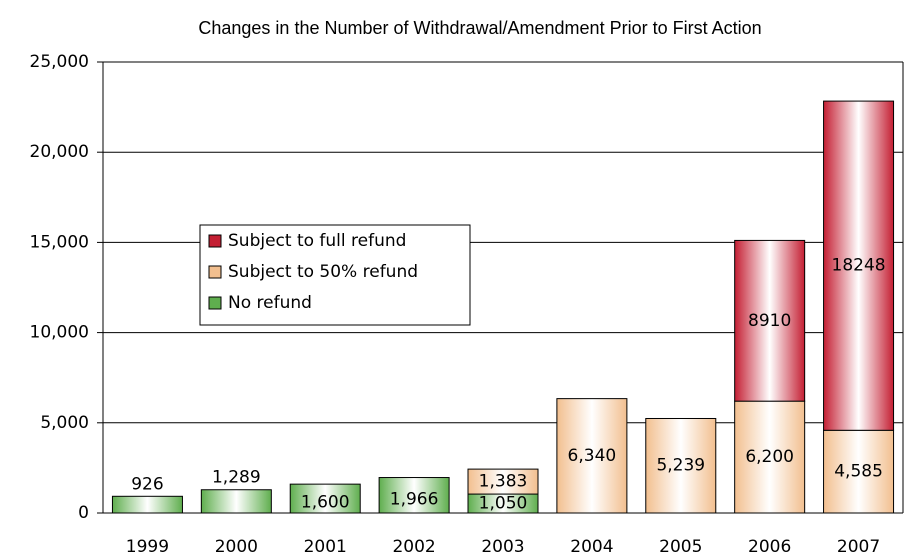  I want to click on y-tick-label: 0, so click(83, 513).